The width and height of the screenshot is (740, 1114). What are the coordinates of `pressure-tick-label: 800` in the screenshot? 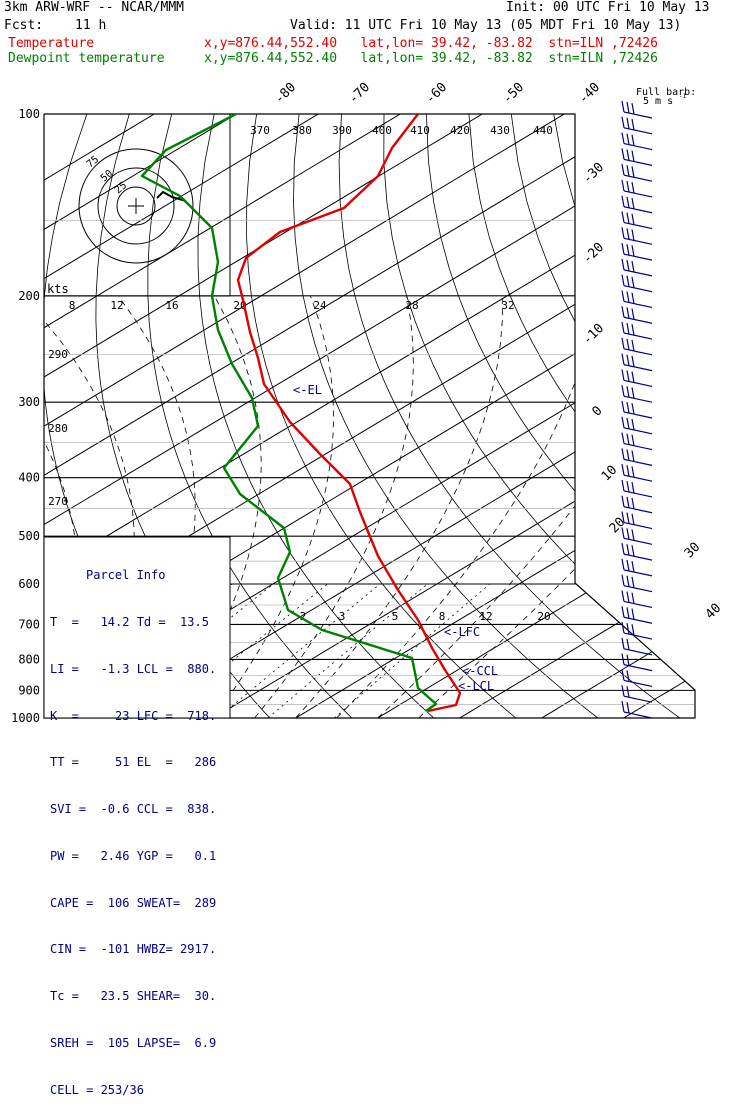 It's located at (29, 659).